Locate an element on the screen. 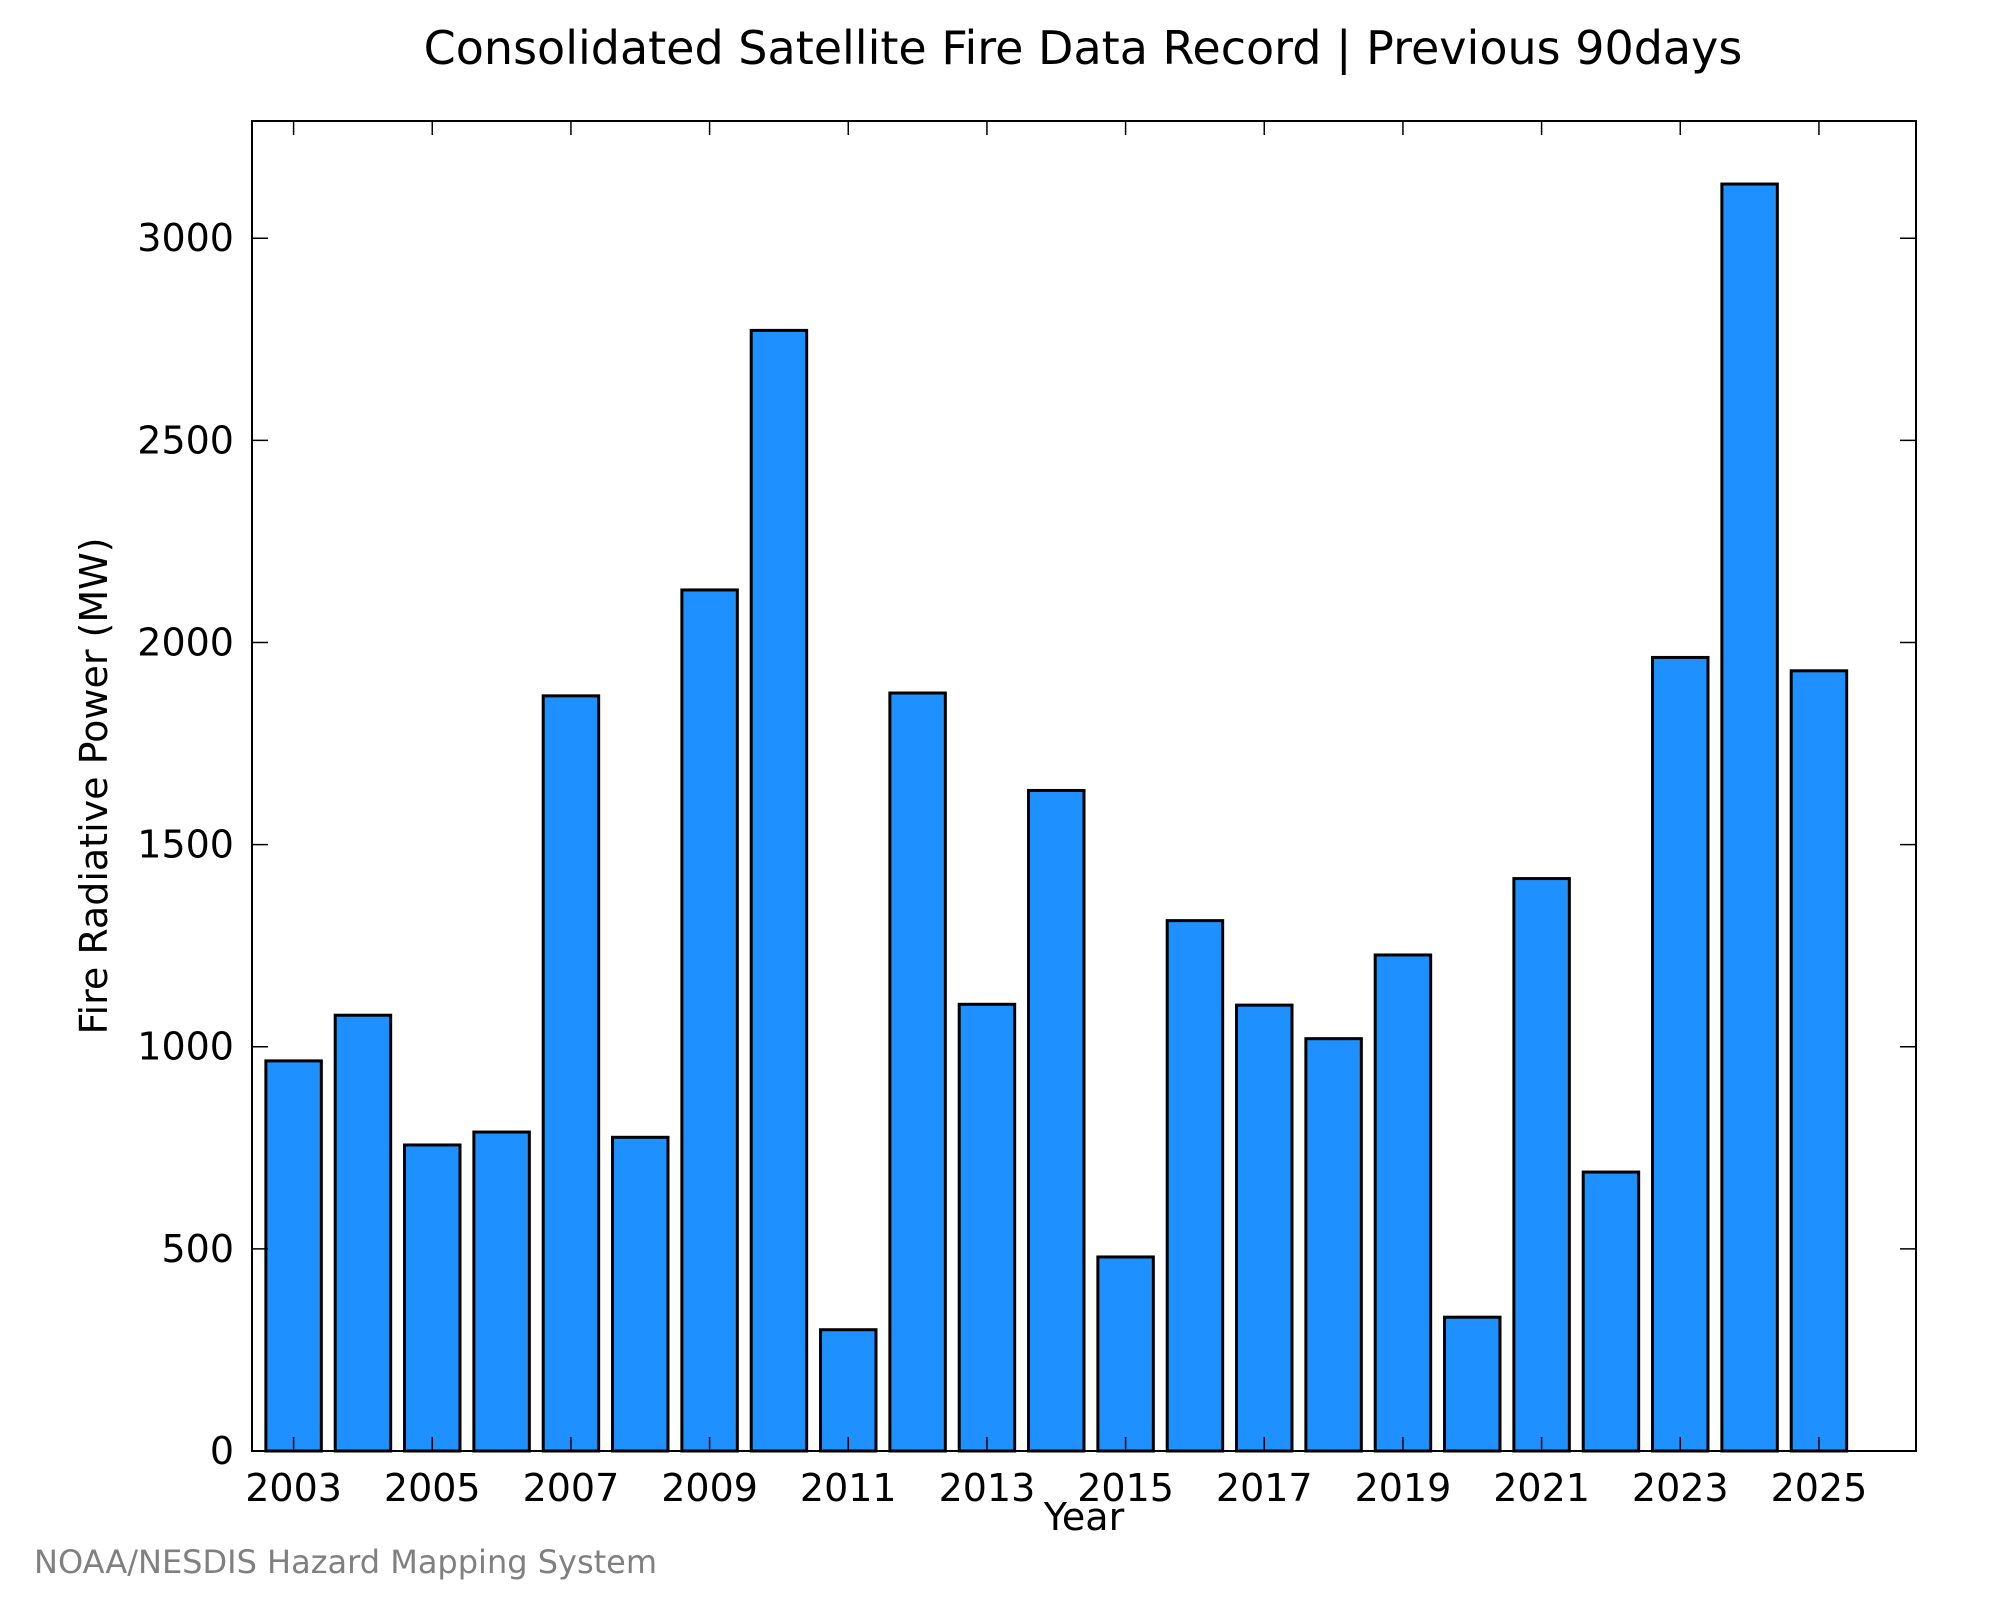 Image resolution: width=2000 pixels, height=1600 pixels. x-tick-label: 2025 is located at coordinates (1819, 1488).